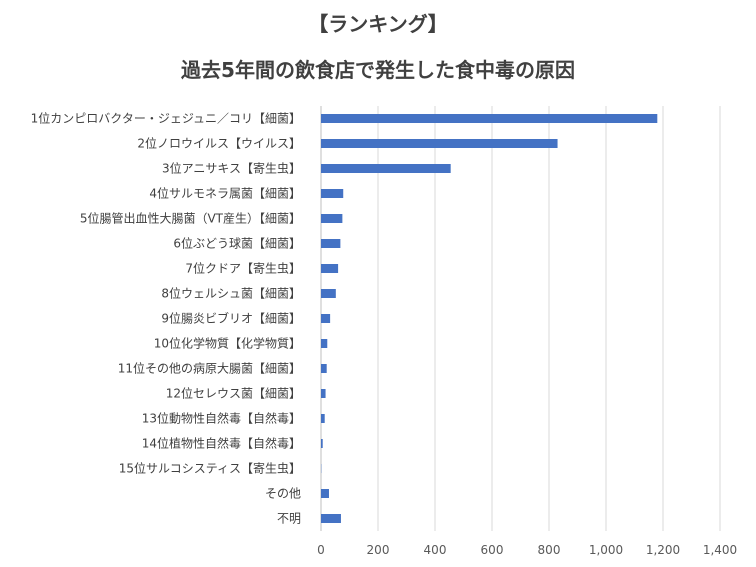 This screenshot has height=567, width=756. What do you see at coordinates (221, 443) in the screenshot?
I see `category-label: 14位植物性自然毒【自然毒】` at bounding box center [221, 443].